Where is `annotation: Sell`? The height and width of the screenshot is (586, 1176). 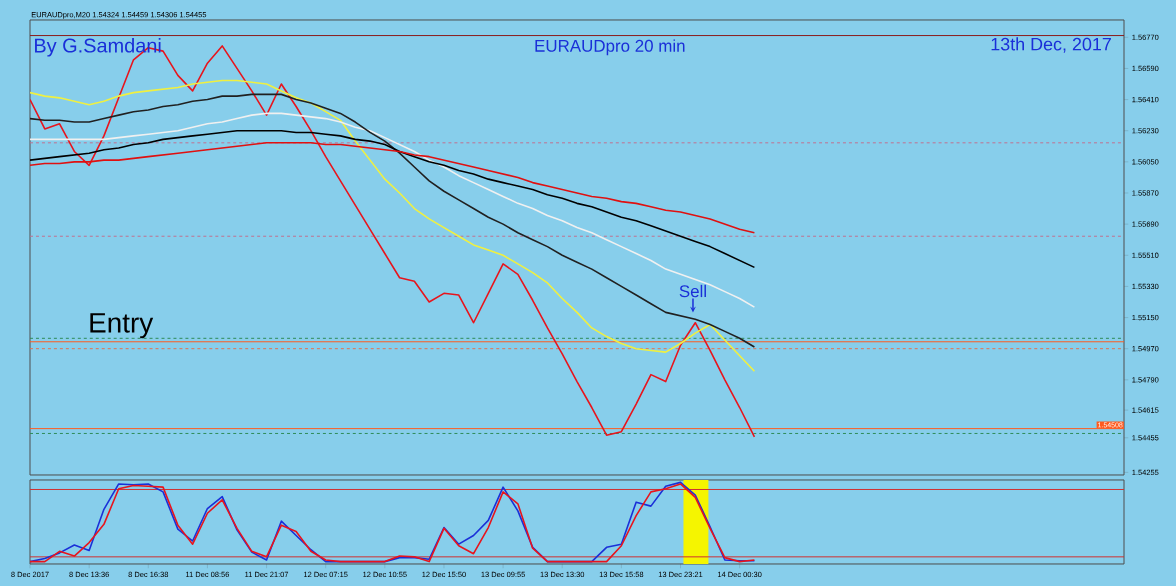
annotation: Sell is located at coordinates (692, 291).